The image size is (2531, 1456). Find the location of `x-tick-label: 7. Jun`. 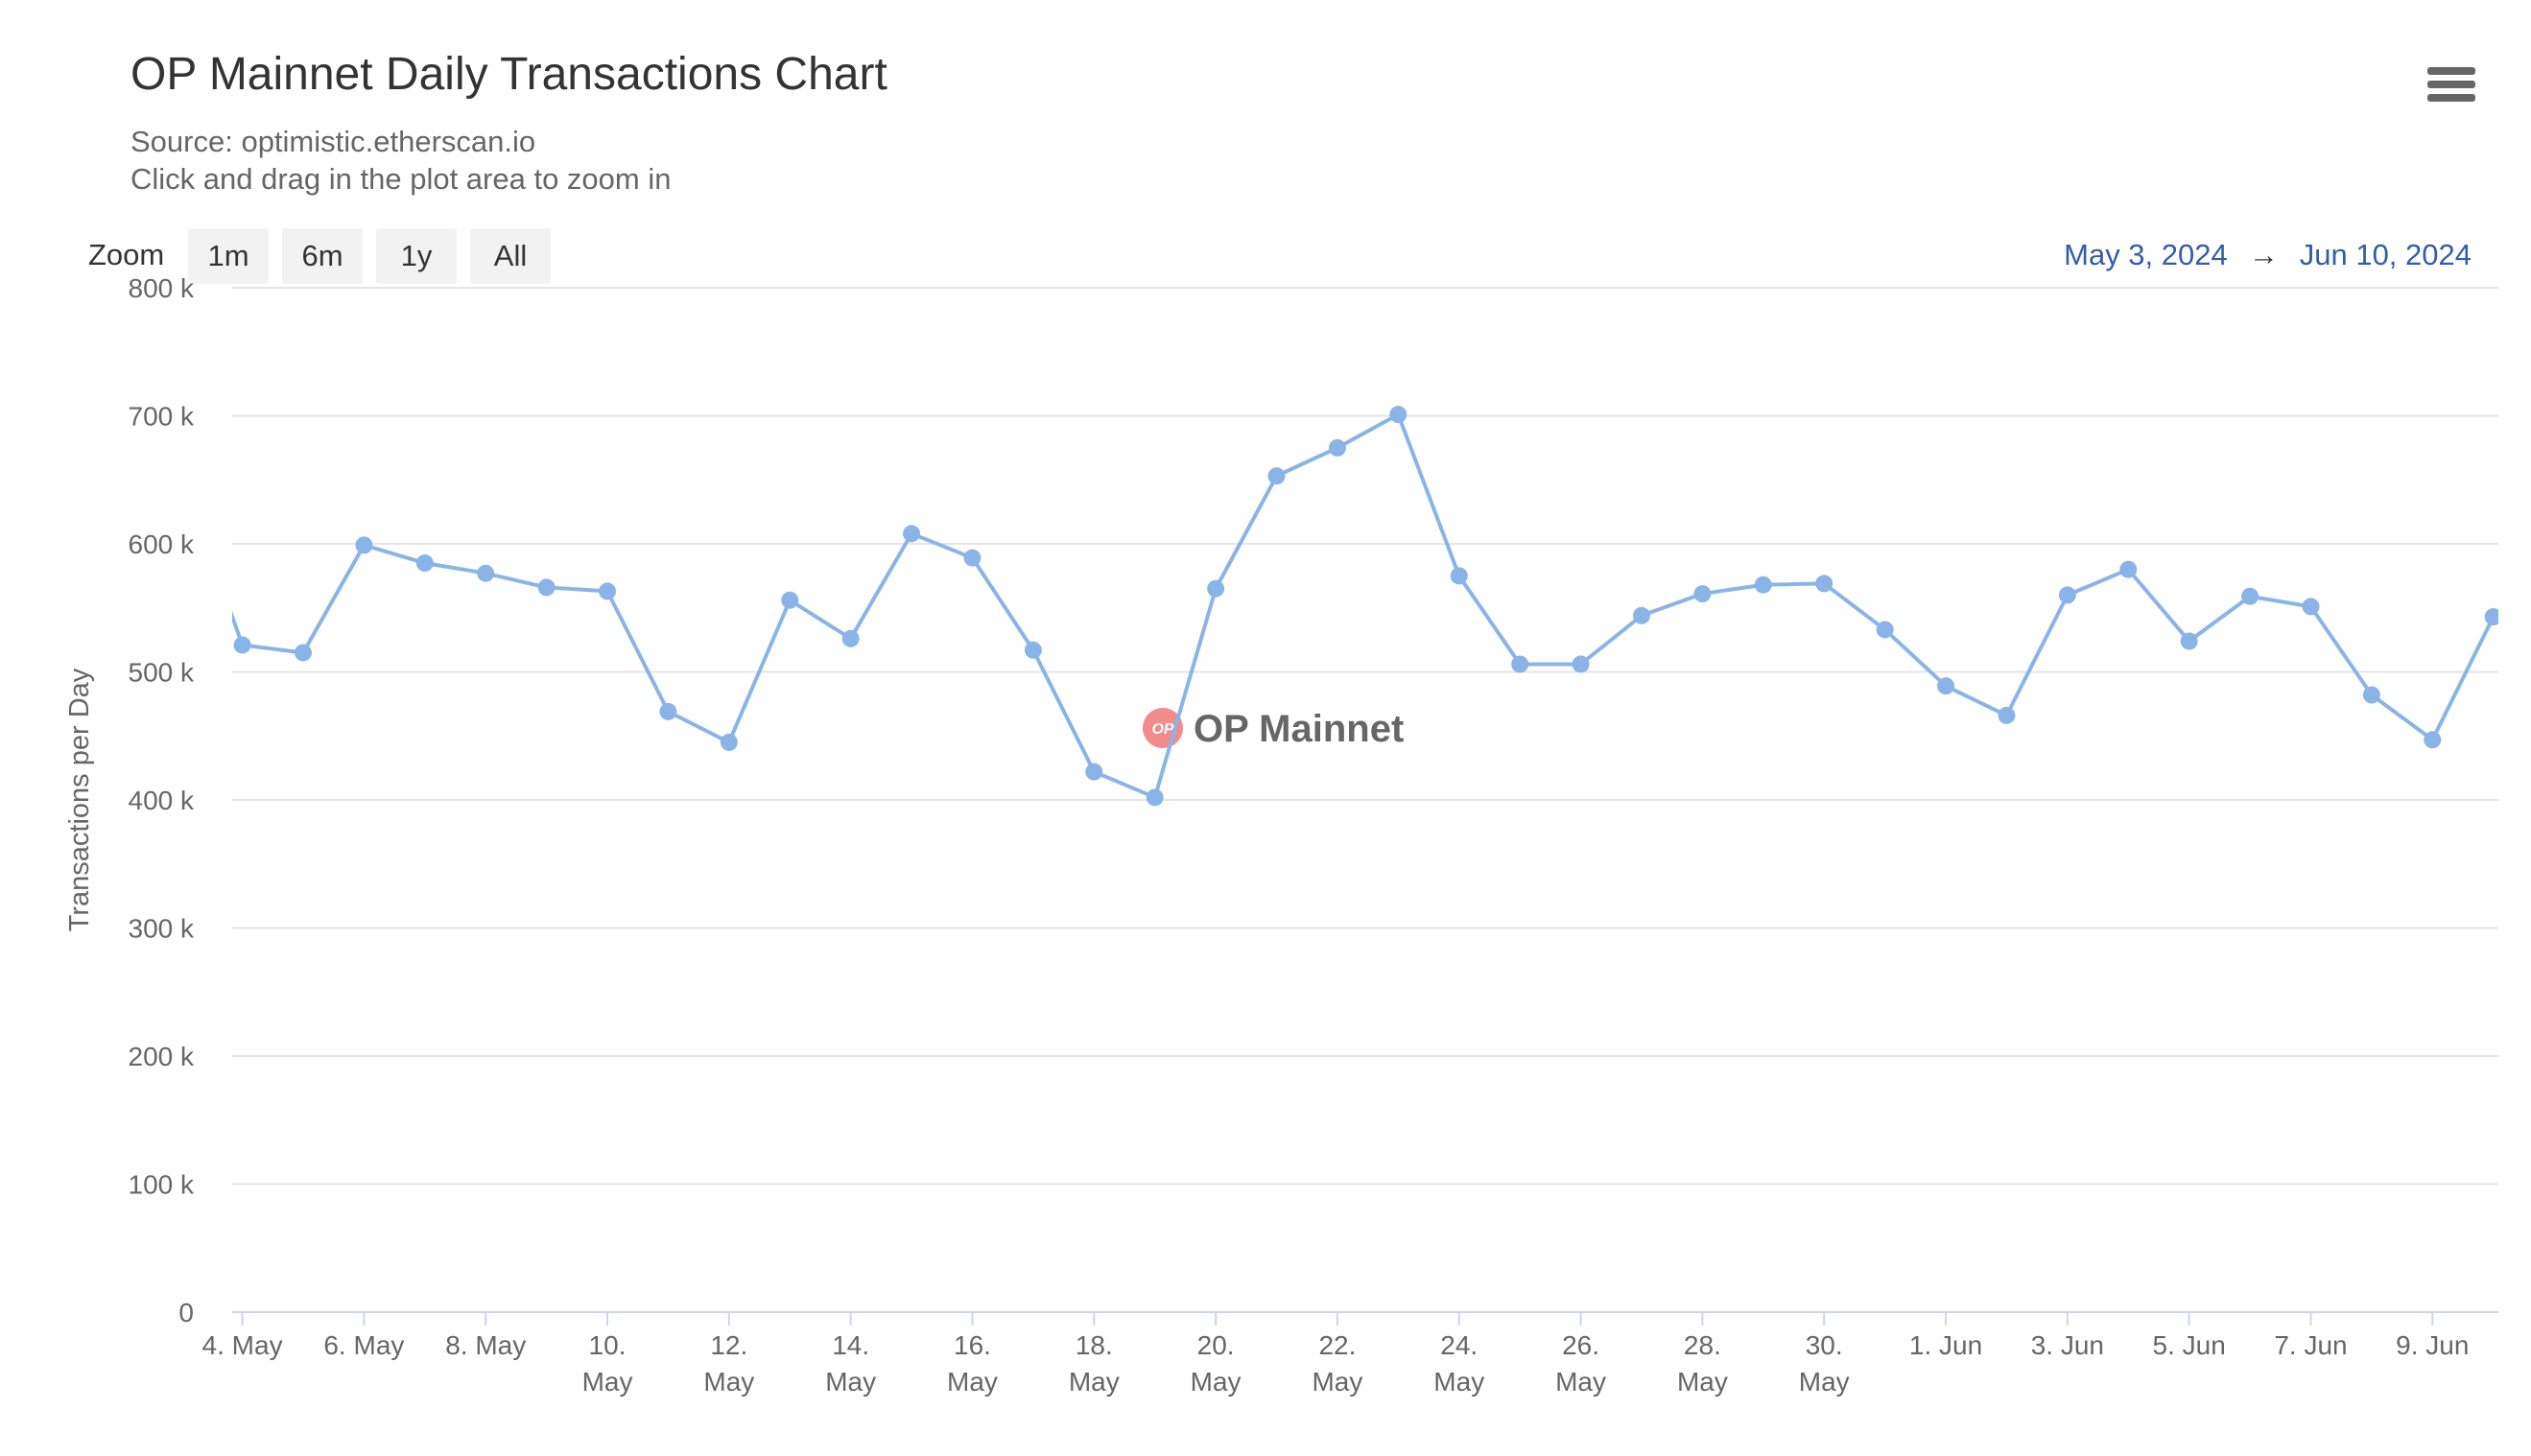

x-tick-label: 7. Jun is located at coordinates (2310, 1345).